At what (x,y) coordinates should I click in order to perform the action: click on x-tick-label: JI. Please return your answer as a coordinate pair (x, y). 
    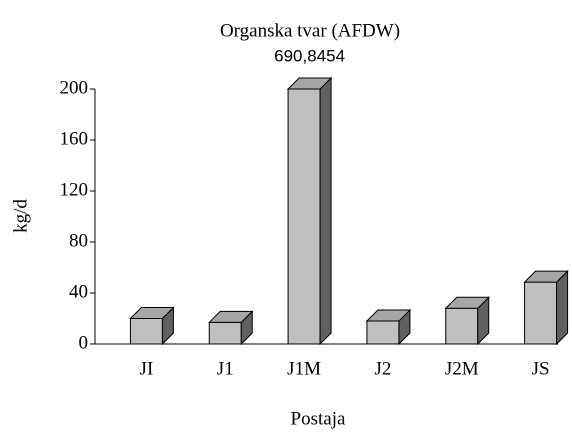
    Looking at the image, I should click on (147, 368).